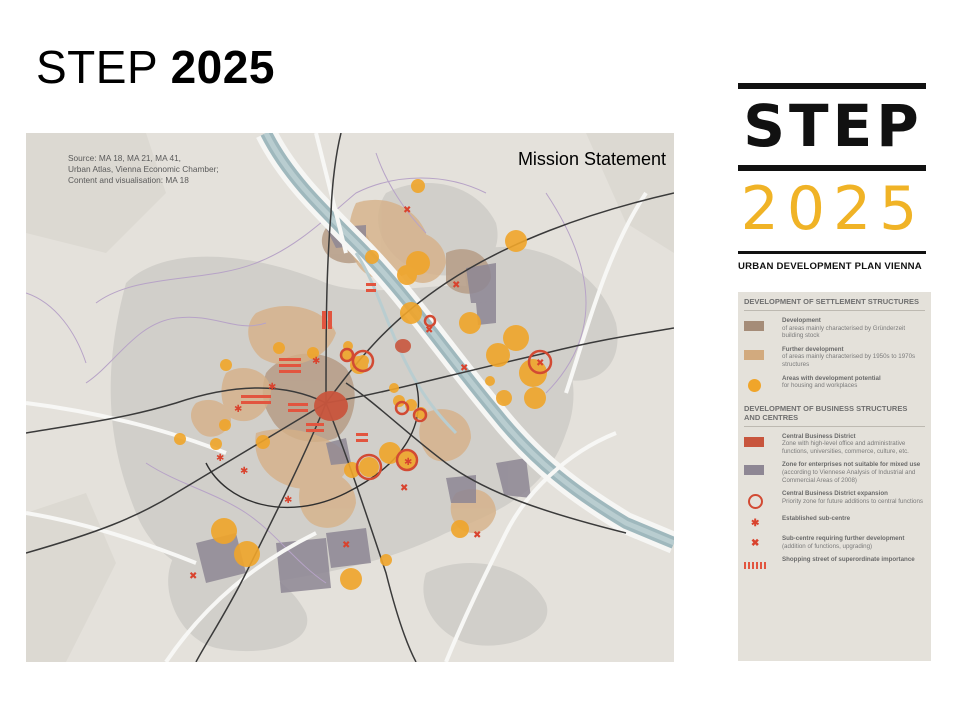  What do you see at coordinates (832, 86) in the screenshot?
I see `logo-rule-top` at bounding box center [832, 86].